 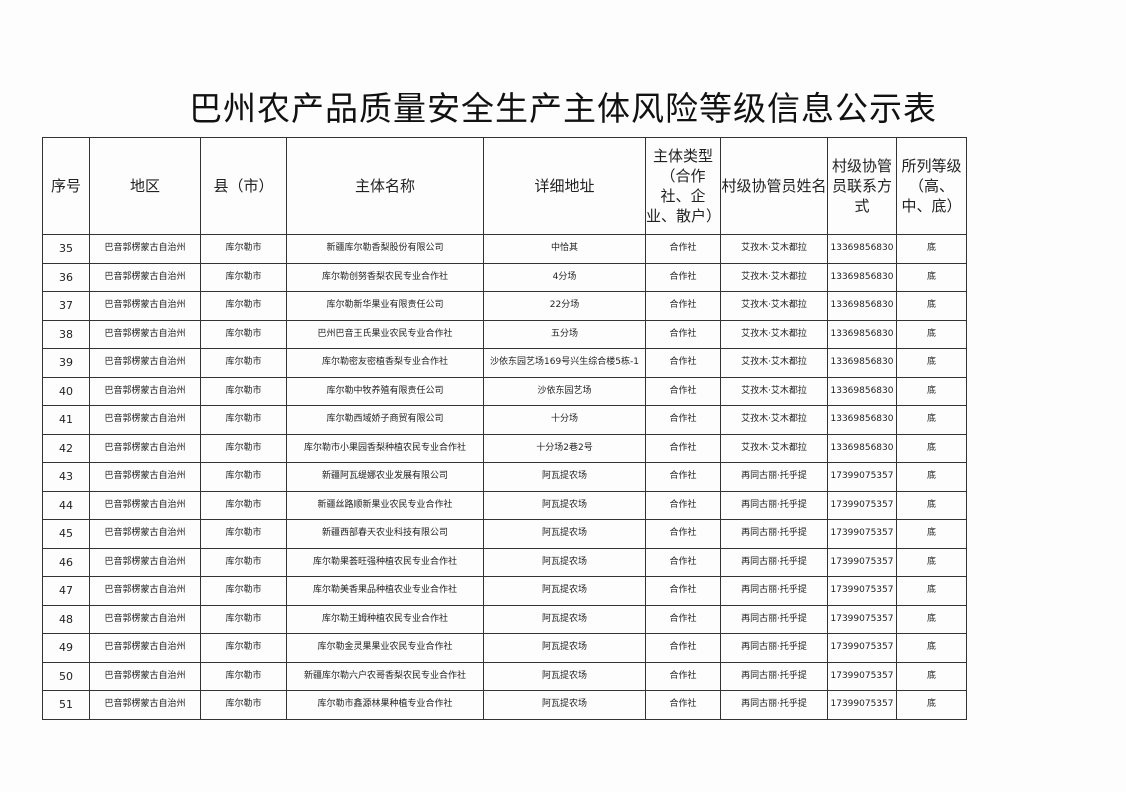 I want to click on cell-index: 51, so click(x=66, y=705).